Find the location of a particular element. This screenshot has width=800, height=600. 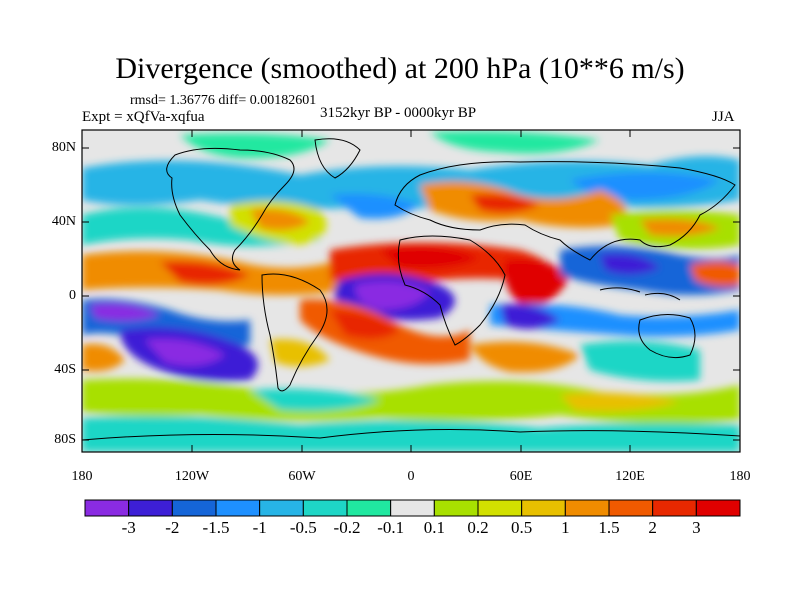

coast-indonesia is located at coordinates (640, 294).